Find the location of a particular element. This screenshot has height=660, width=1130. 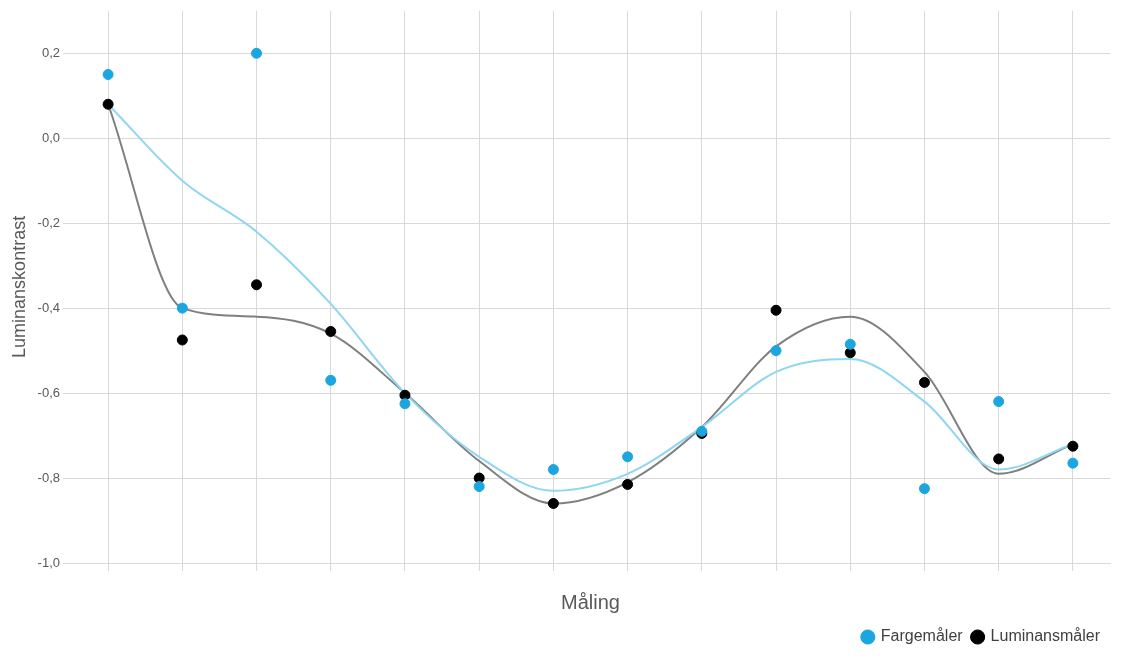

legend-label: Luminansmåler is located at coordinates (1045, 636).